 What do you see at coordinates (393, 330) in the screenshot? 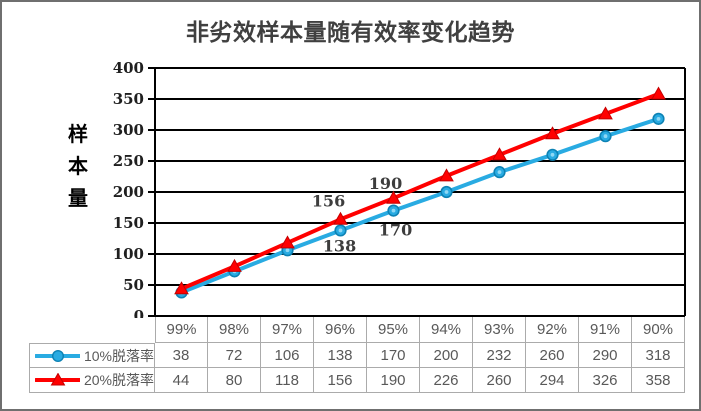
I see `category-header: 95%` at bounding box center [393, 330].